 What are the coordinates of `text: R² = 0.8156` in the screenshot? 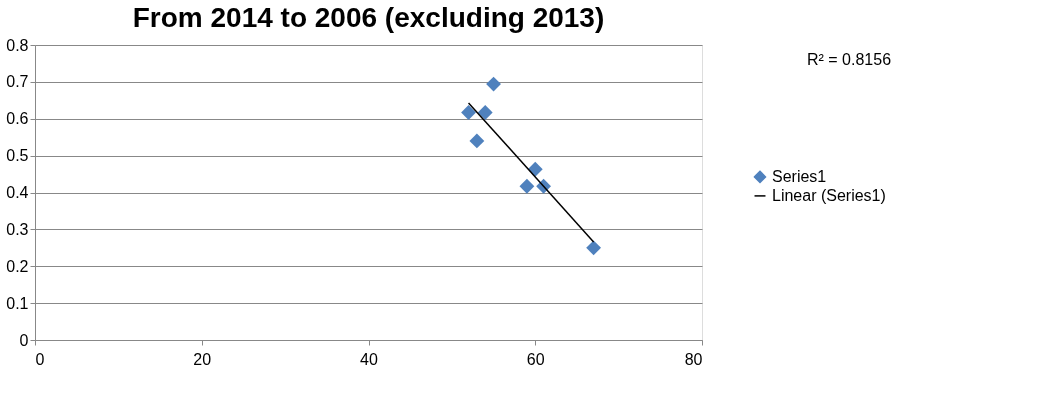 It's located at (849, 59).